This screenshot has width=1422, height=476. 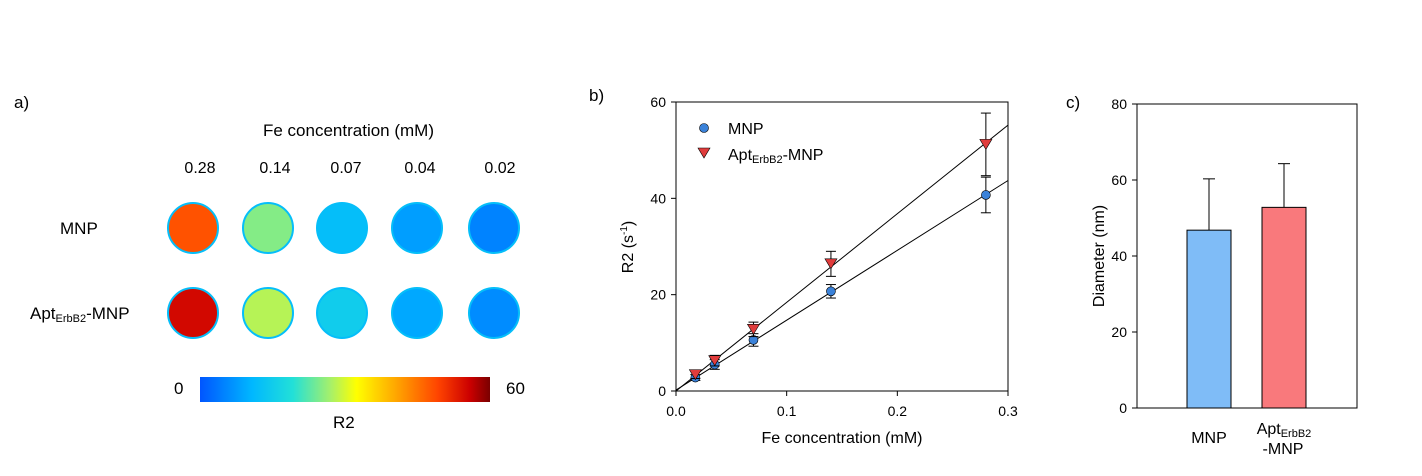 What do you see at coordinates (346, 168) in the screenshot?
I see `concentration-label-2: 0.07` at bounding box center [346, 168].